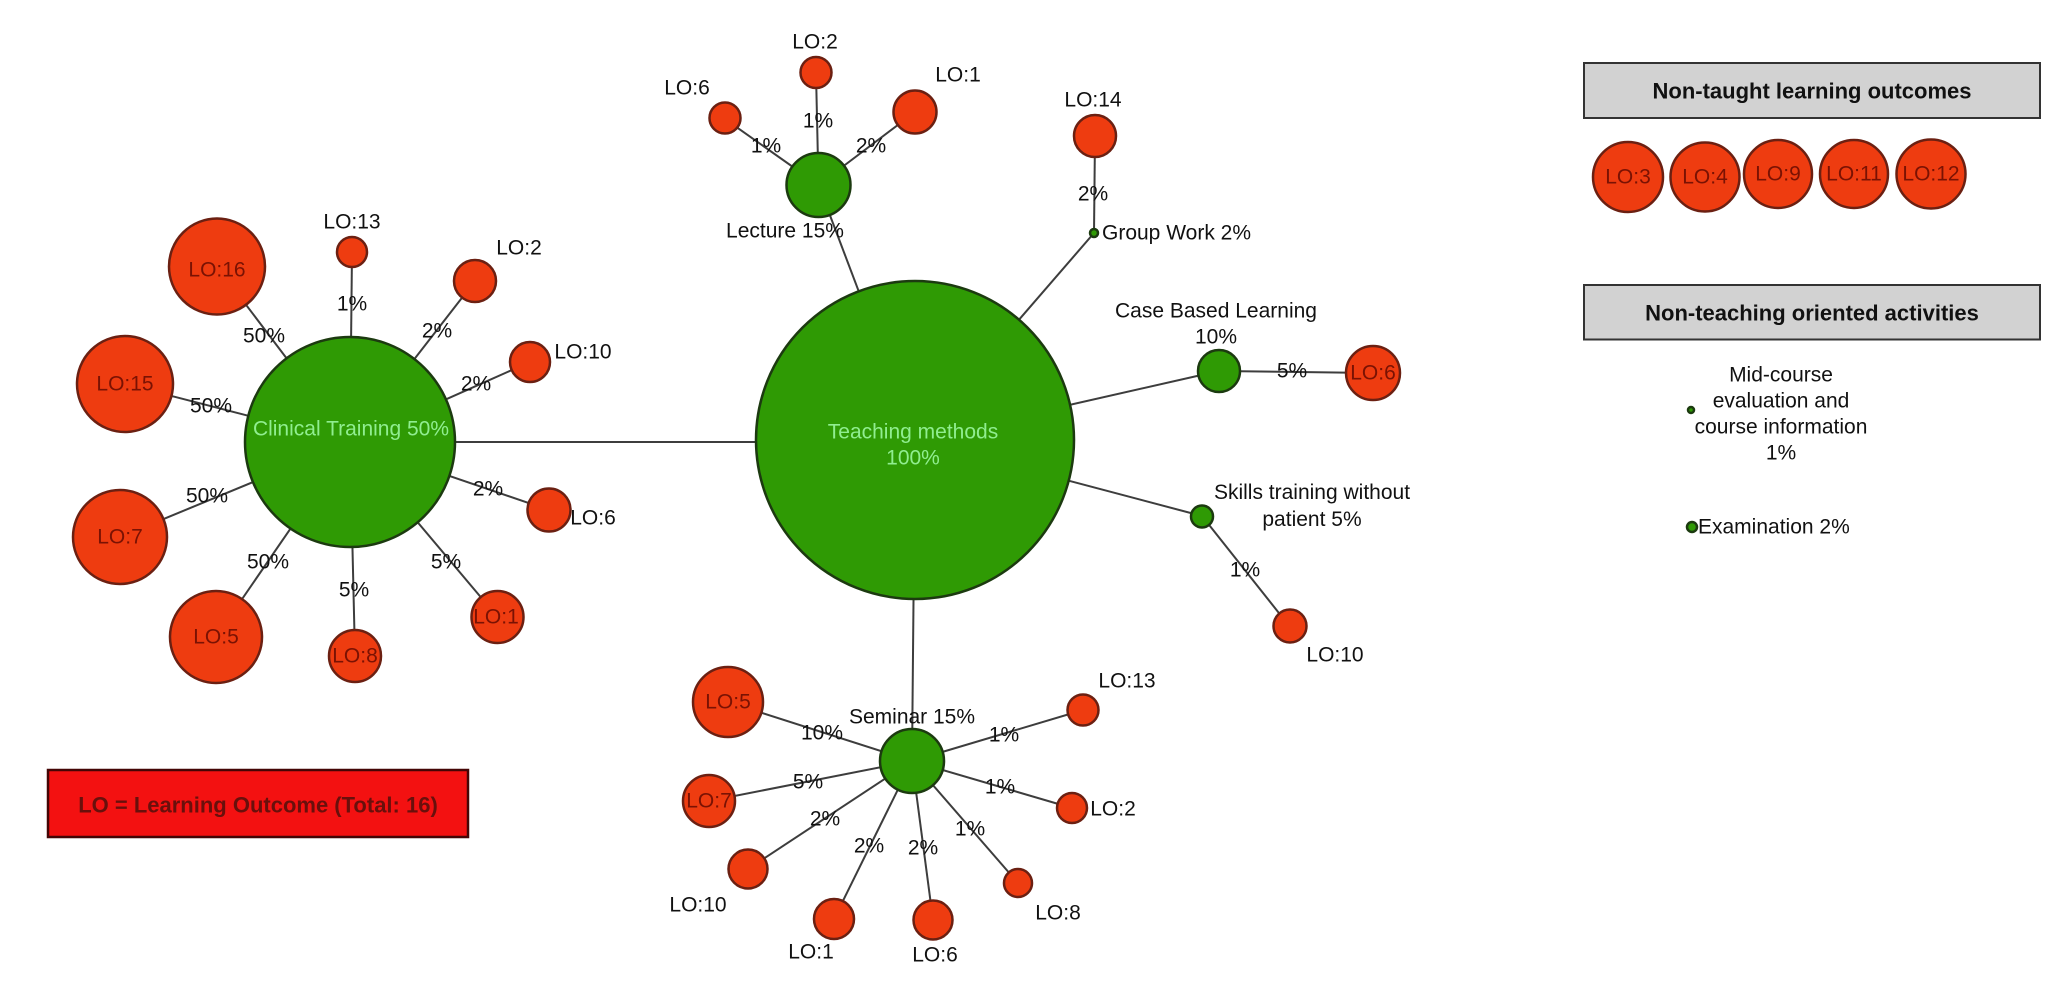  Describe the element at coordinates (124, 384) in the screenshot. I see `svg-text: LO:15` at that location.